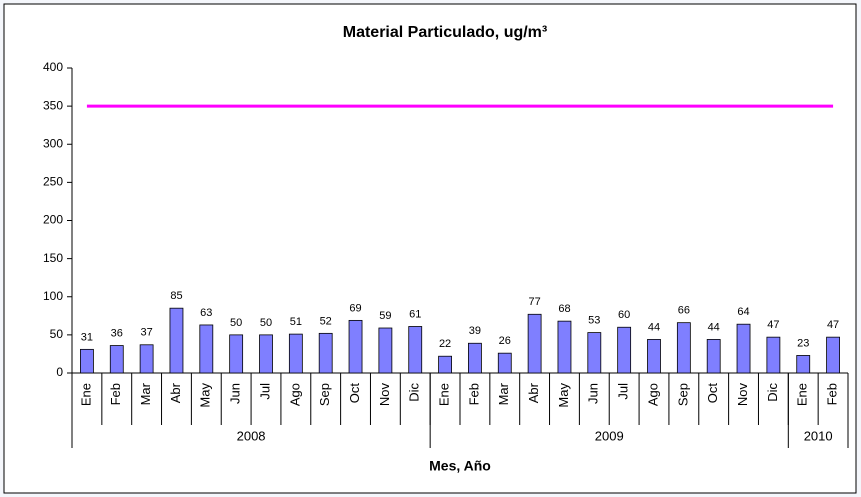 The height and width of the screenshot is (497, 861). Describe the element at coordinates (684, 311) in the screenshot. I see `data-label: 66` at that location.